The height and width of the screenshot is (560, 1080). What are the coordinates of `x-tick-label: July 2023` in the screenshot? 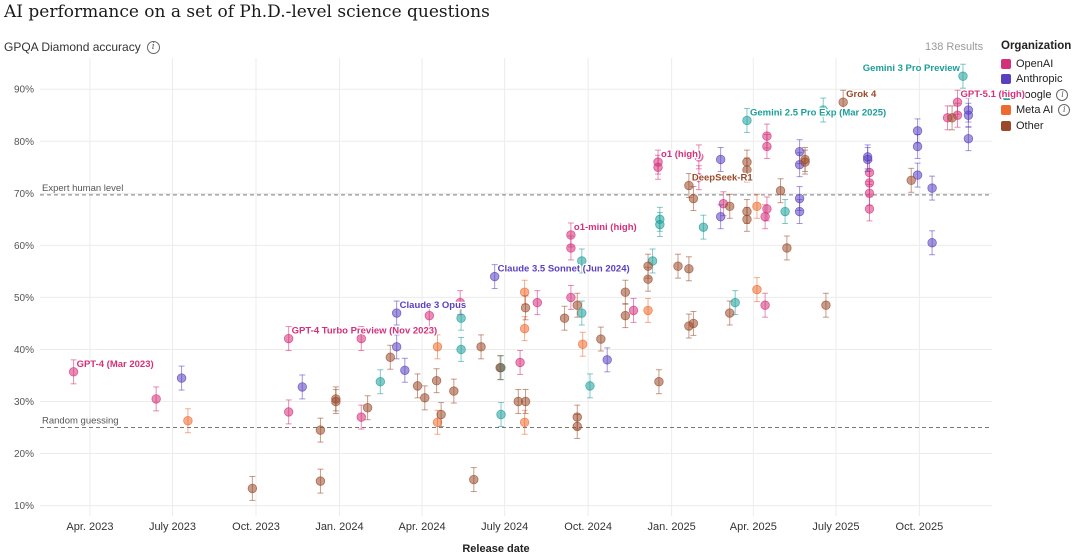 It's located at (172, 527).